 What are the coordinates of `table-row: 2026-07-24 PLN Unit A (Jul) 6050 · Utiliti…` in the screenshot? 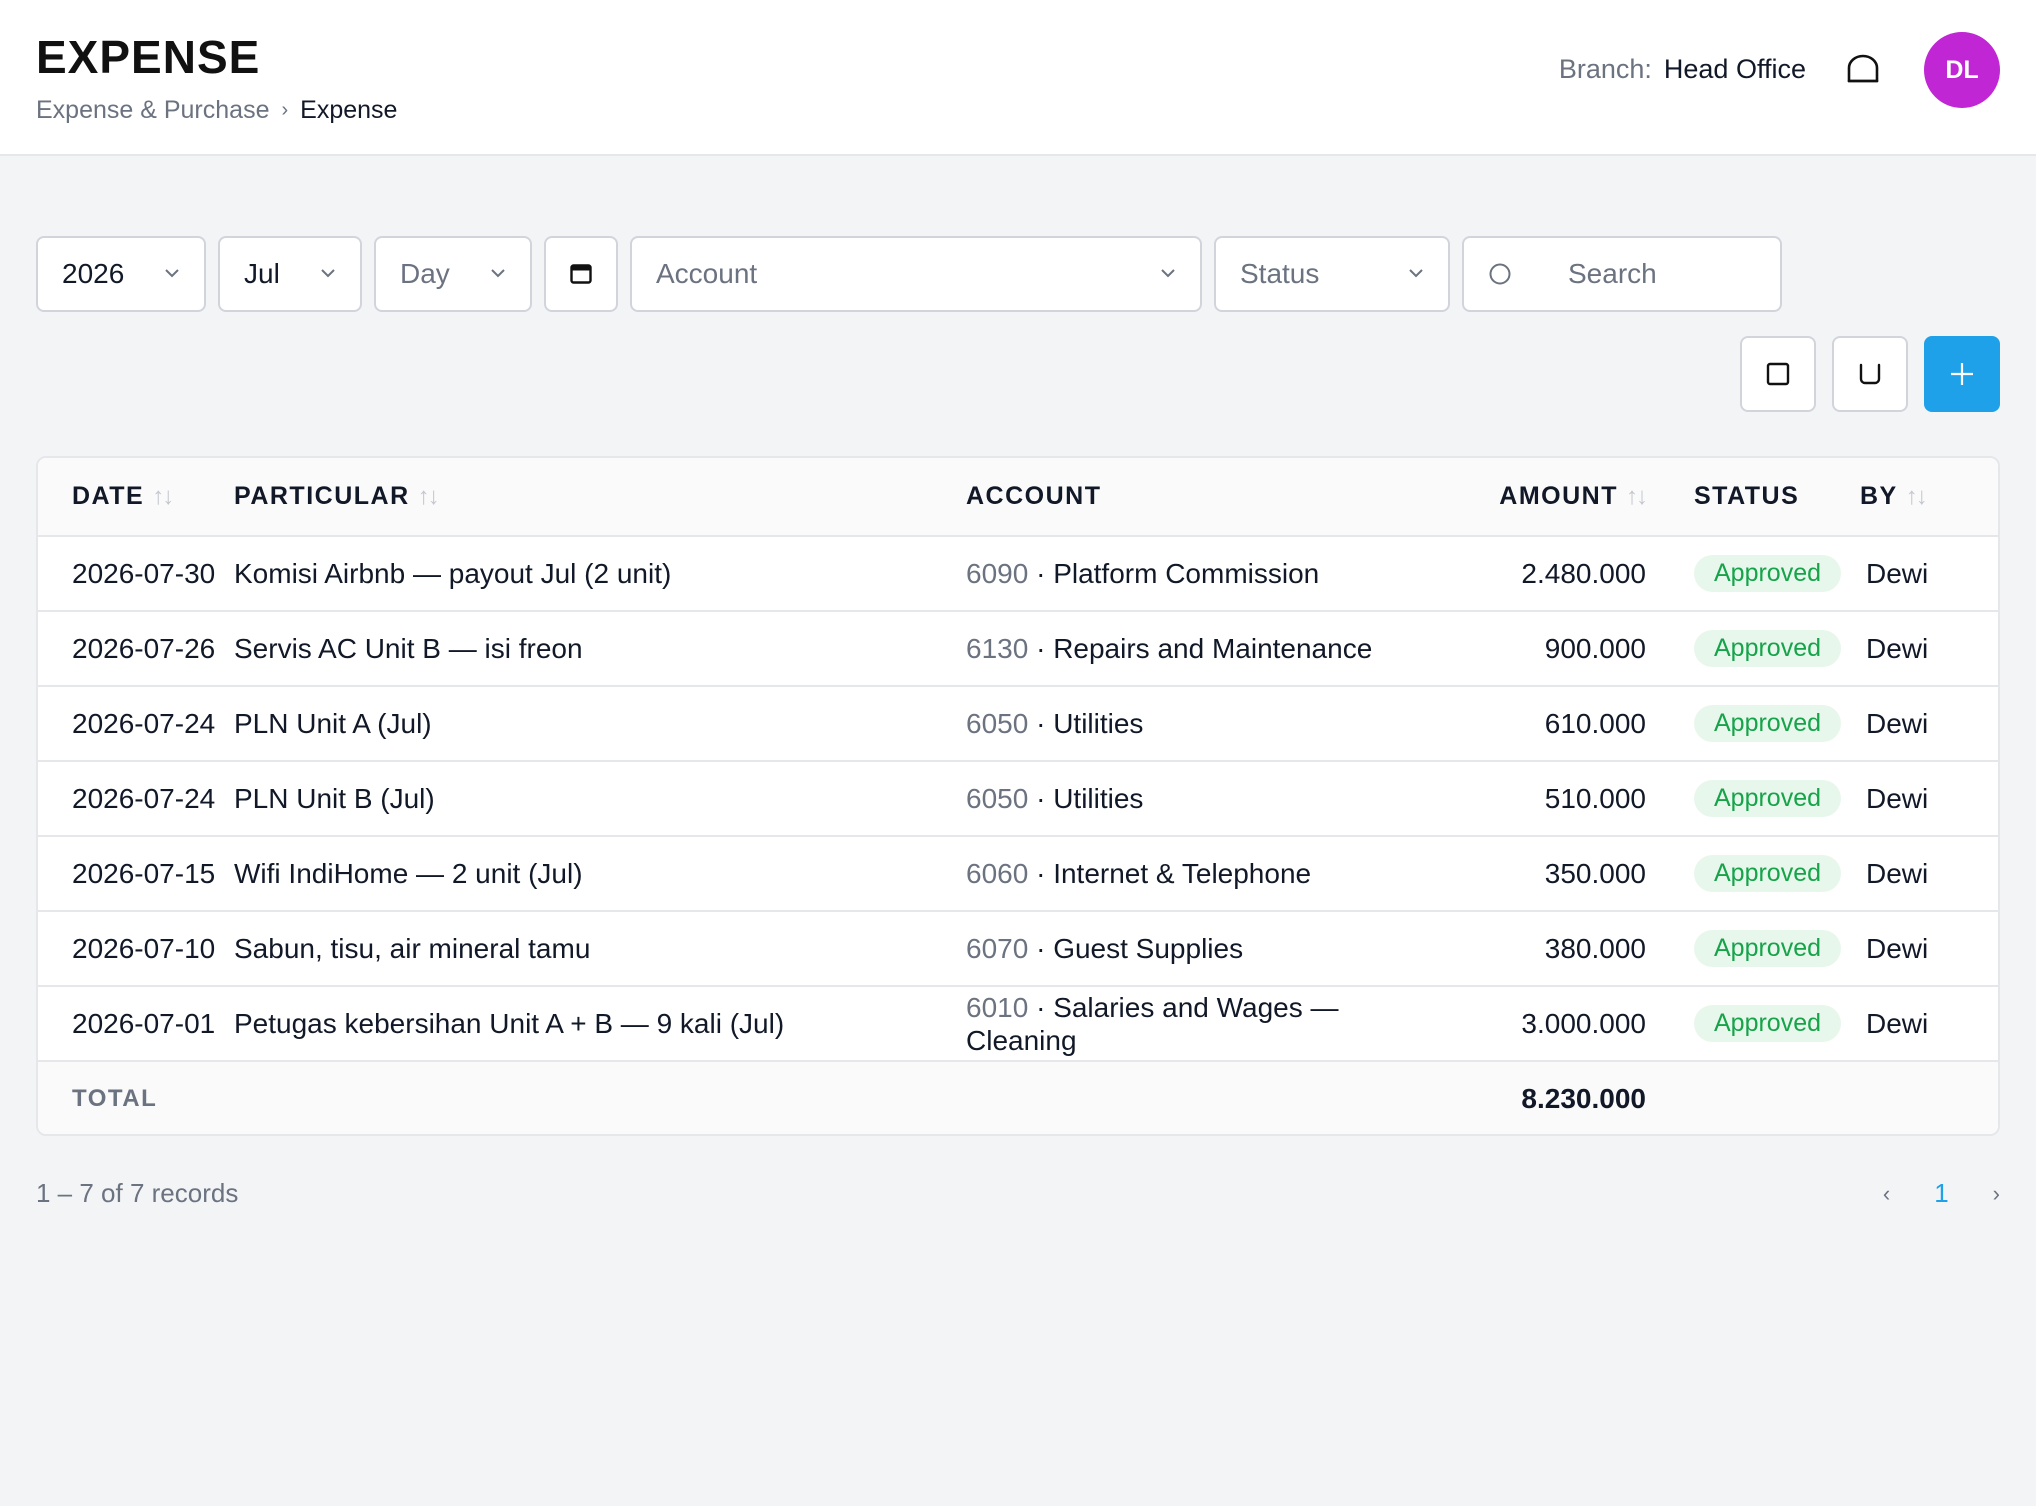 It's located at (1018, 723).